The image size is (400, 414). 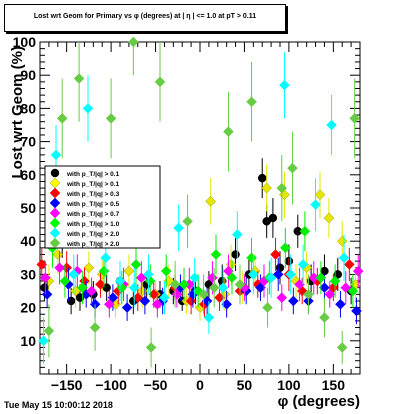 What do you see at coordinates (67, 385) in the screenshot?
I see `x-tick-label: −150` at bounding box center [67, 385].